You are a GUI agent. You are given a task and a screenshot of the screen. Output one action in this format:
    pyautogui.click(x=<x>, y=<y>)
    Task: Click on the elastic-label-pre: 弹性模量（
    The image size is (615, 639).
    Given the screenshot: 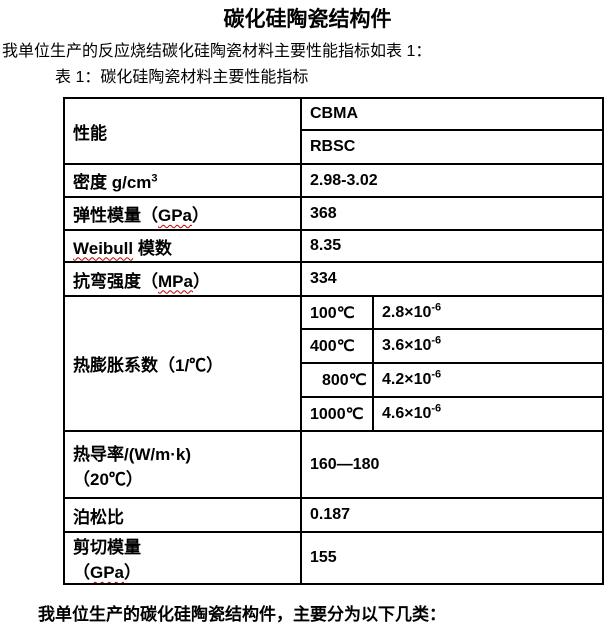 What is the action you would take?
    pyautogui.click(x=115, y=215)
    